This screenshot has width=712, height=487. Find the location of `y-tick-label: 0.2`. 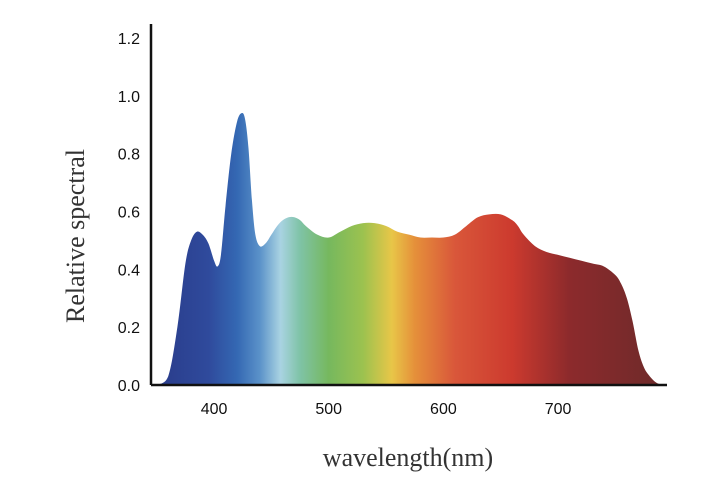

y-tick-label: 0.2 is located at coordinates (129, 328).